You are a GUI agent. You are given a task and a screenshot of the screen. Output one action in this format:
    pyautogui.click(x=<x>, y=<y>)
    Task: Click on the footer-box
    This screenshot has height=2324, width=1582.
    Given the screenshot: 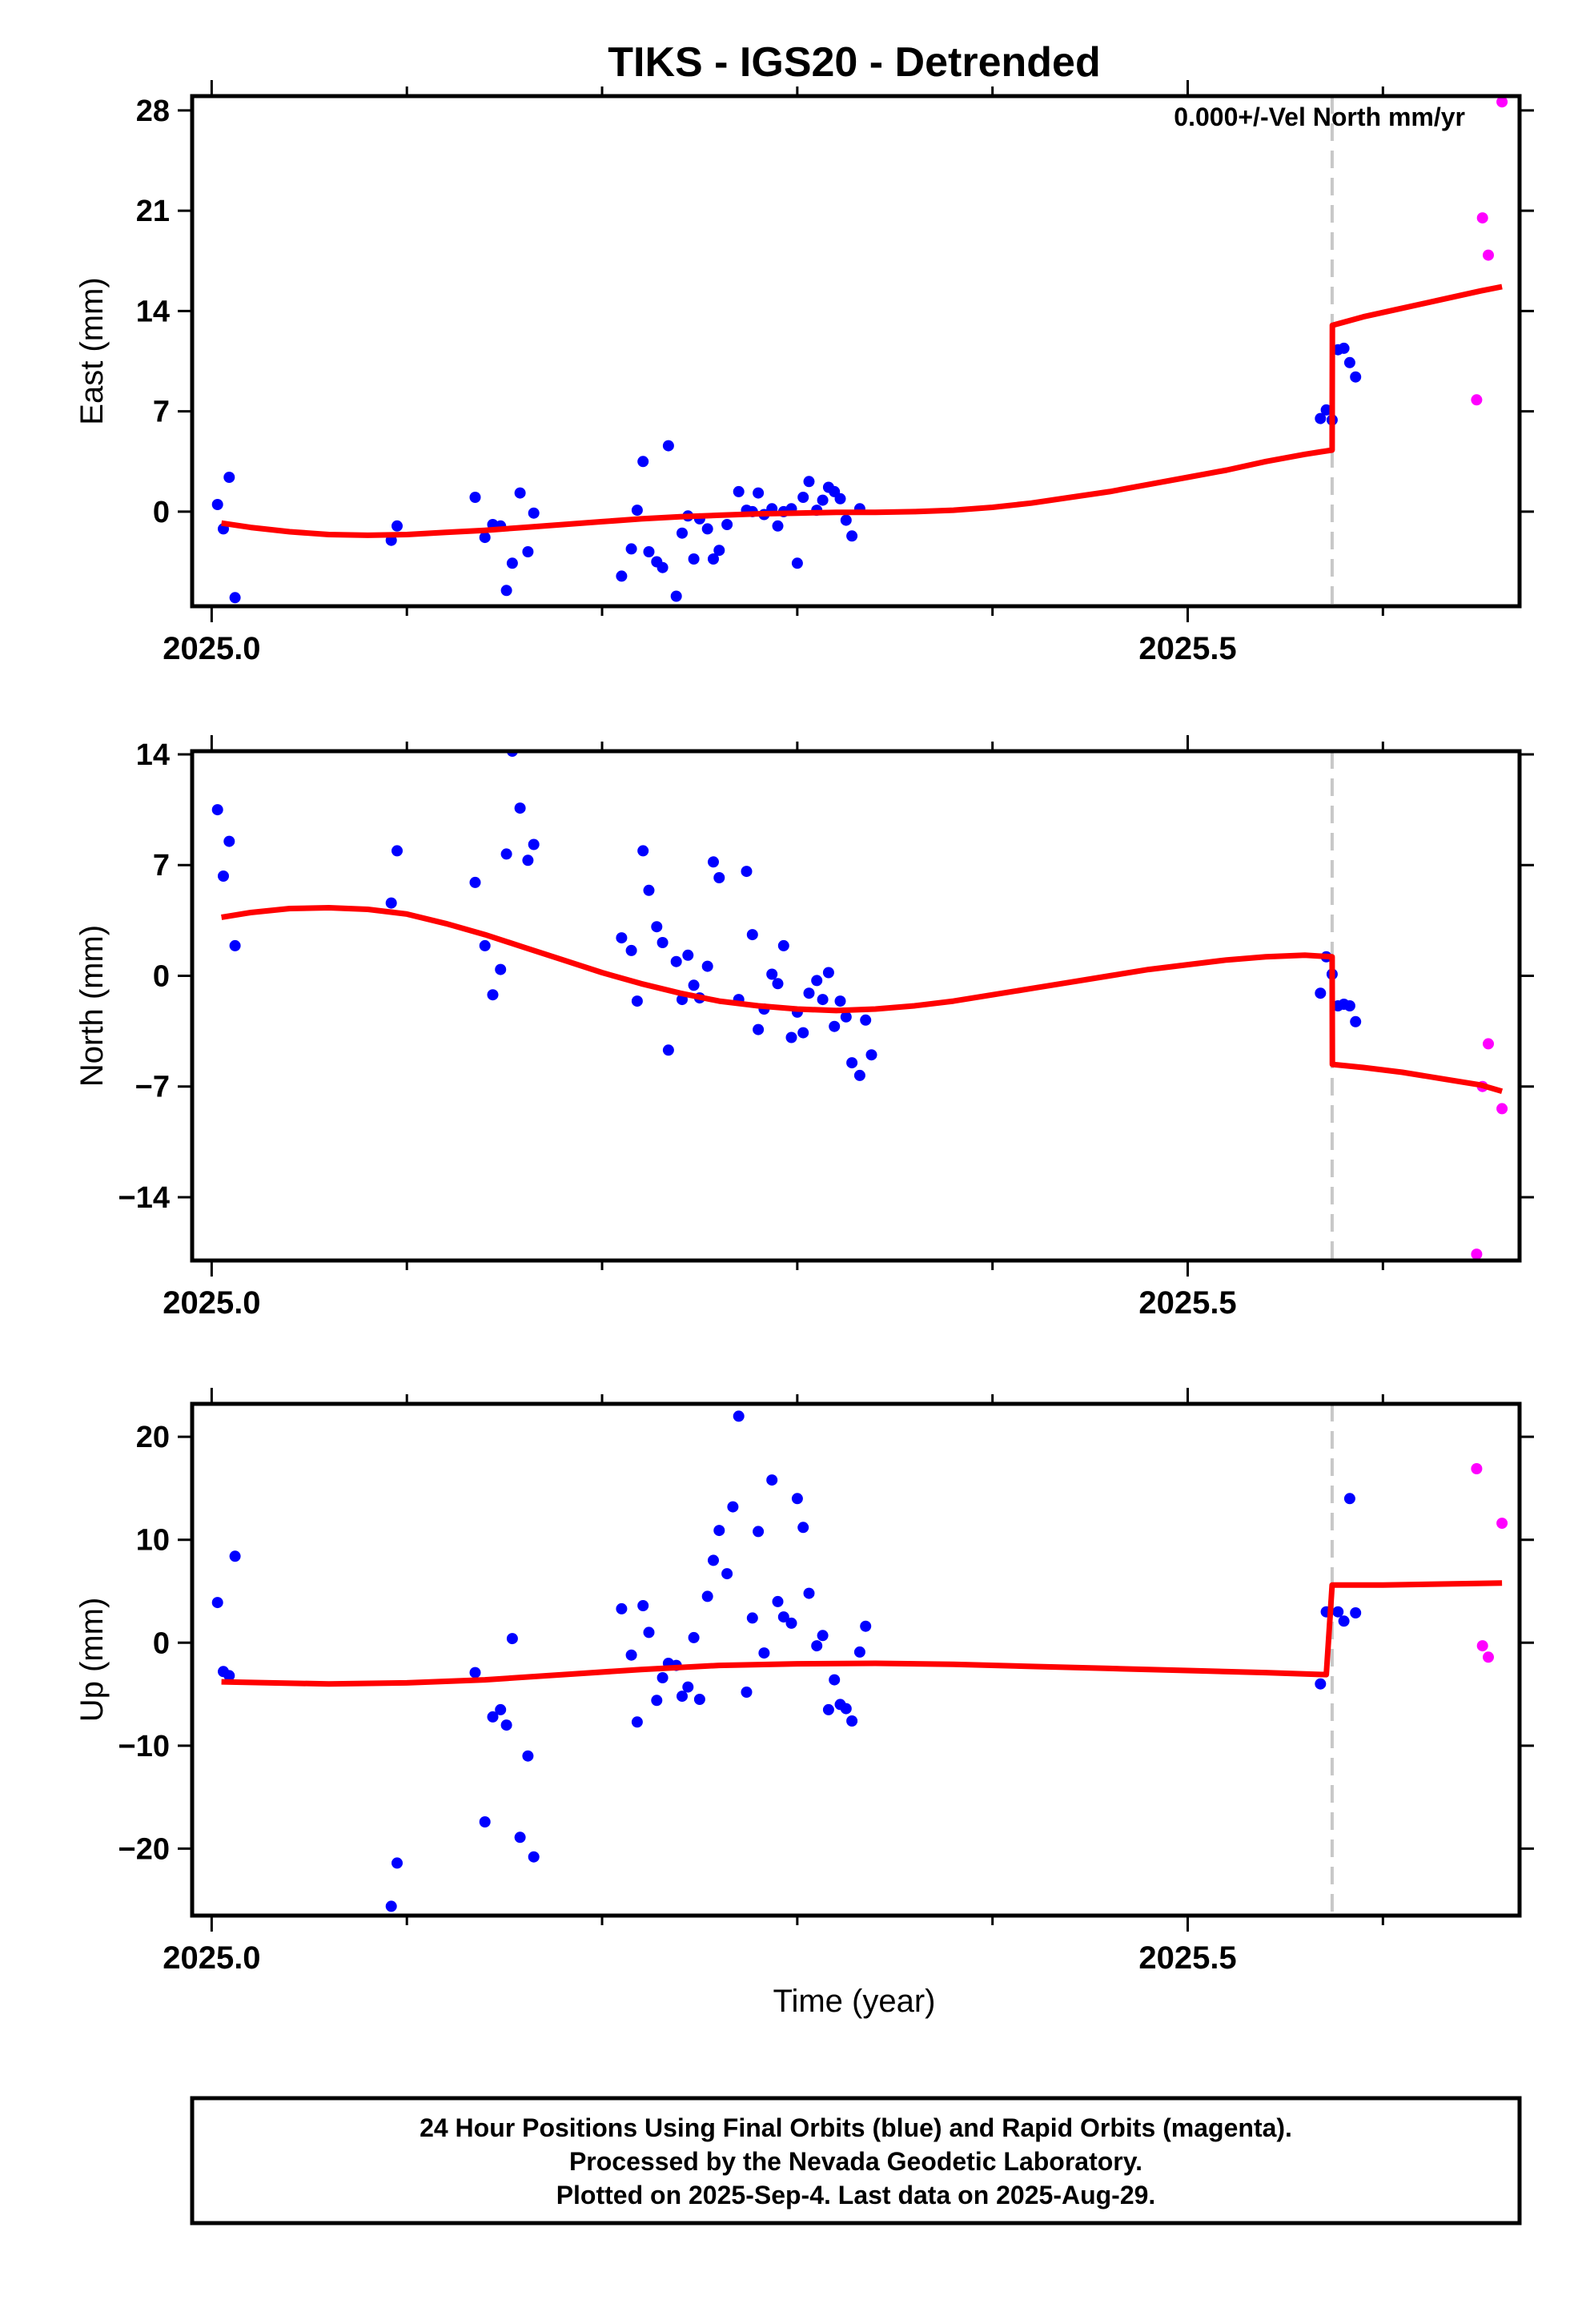 What is the action you would take?
    pyautogui.click(x=856, y=2160)
    